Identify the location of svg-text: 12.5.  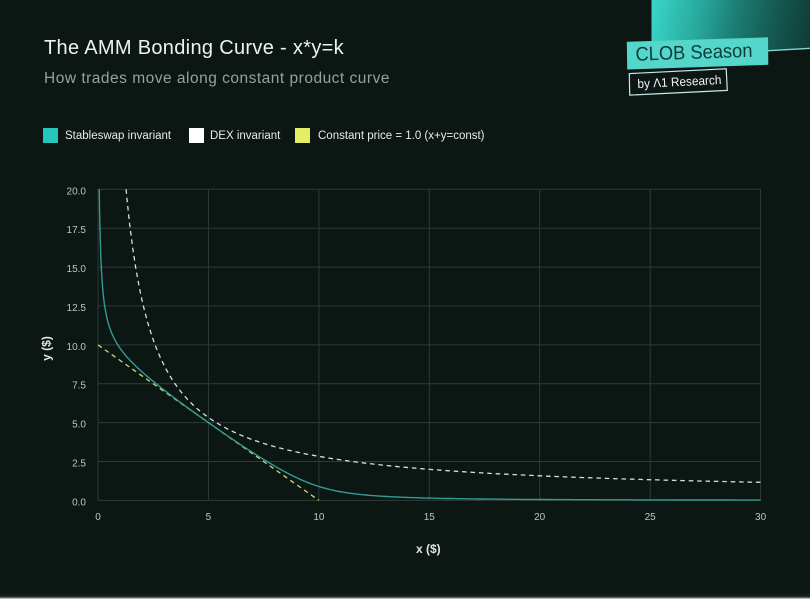
(77, 308).